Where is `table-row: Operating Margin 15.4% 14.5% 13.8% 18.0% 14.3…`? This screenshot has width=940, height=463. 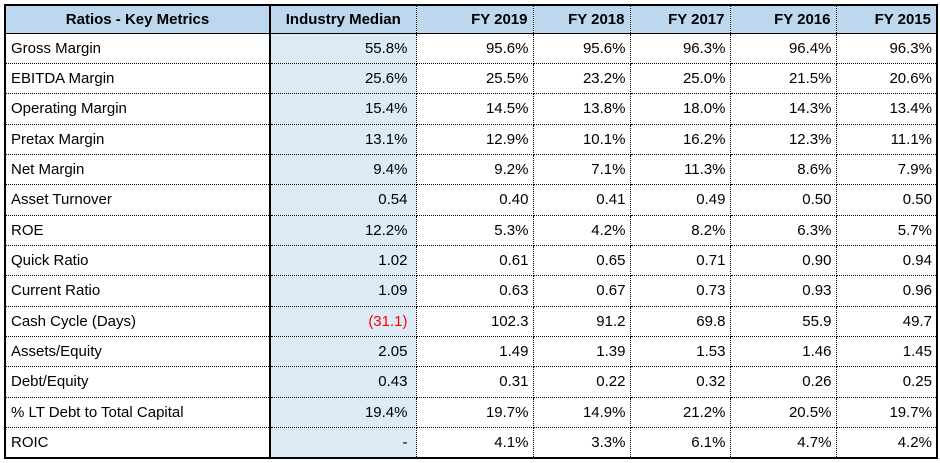 table-row: Operating Margin 15.4% 14.5% 13.8% 18.0% 14.3… is located at coordinates (471, 109).